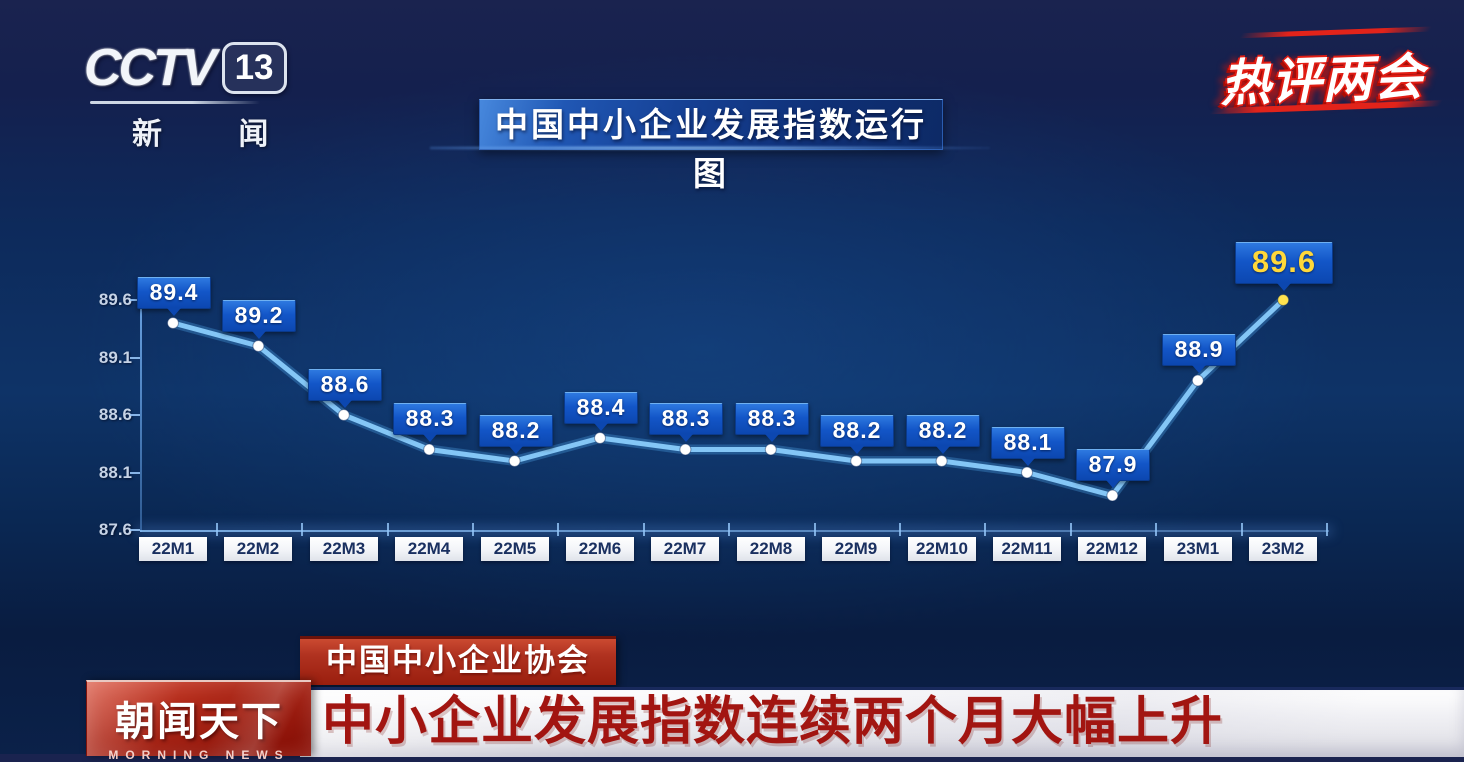 The width and height of the screenshot is (1464, 762). I want to click on x-tick-label: 22M3, so click(344, 549).